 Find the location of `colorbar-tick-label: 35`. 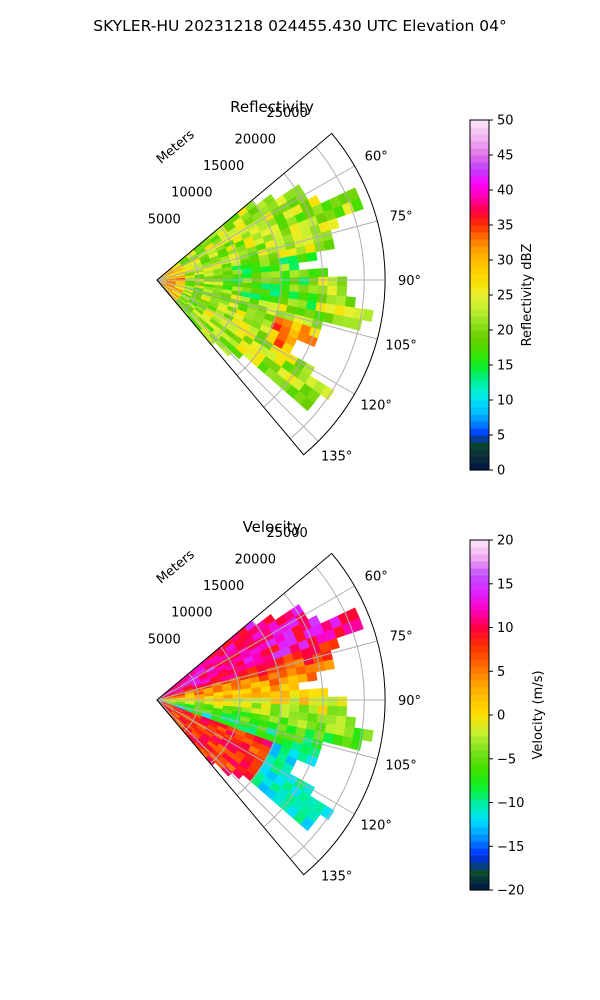

colorbar-tick-label: 35 is located at coordinates (505, 226).